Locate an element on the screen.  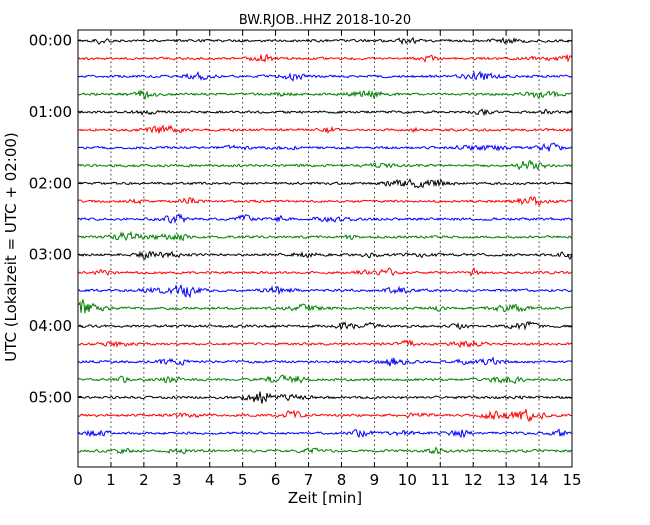
y-tick-label: 04:00 is located at coordinates (50, 326).